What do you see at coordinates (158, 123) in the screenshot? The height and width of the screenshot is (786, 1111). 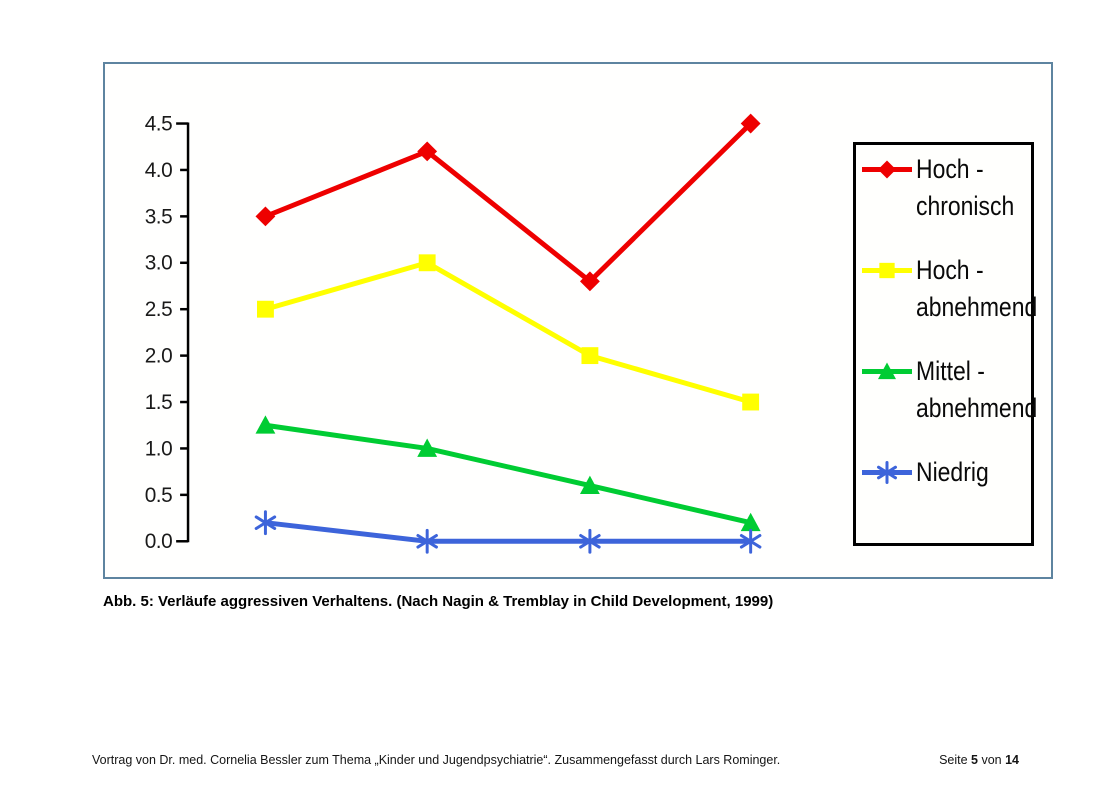 I see `y-tick-label: 4.5` at bounding box center [158, 123].